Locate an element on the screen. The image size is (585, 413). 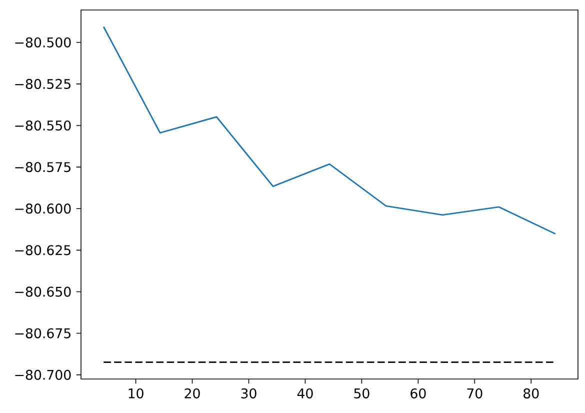
x-tick-label: 40 is located at coordinates (305, 393).